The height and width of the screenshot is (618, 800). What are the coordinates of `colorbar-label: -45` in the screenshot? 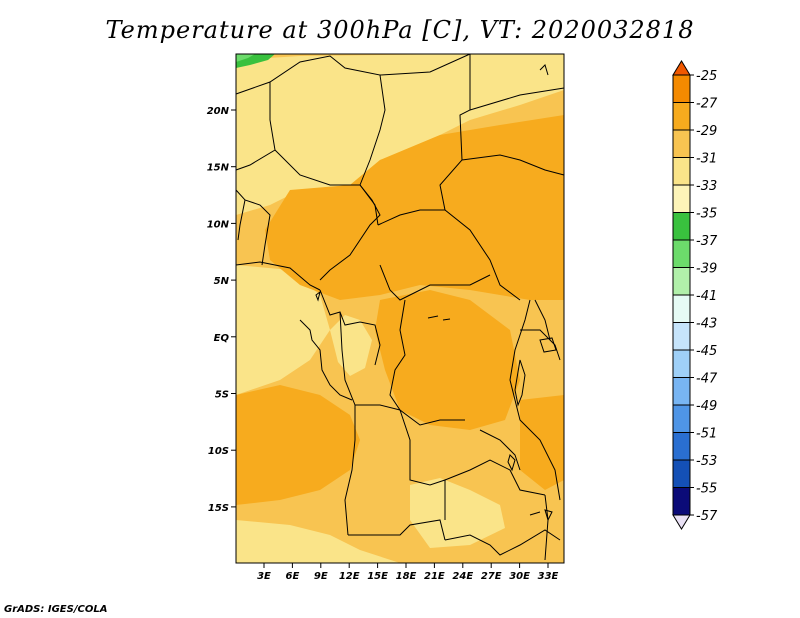 It's located at (706, 351).